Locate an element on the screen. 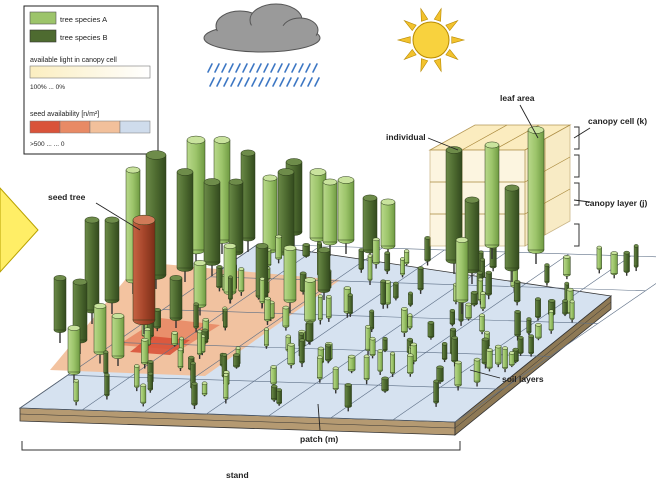 The height and width of the screenshot is (488, 656). canopy-cube is located at coordinates (500, 219).